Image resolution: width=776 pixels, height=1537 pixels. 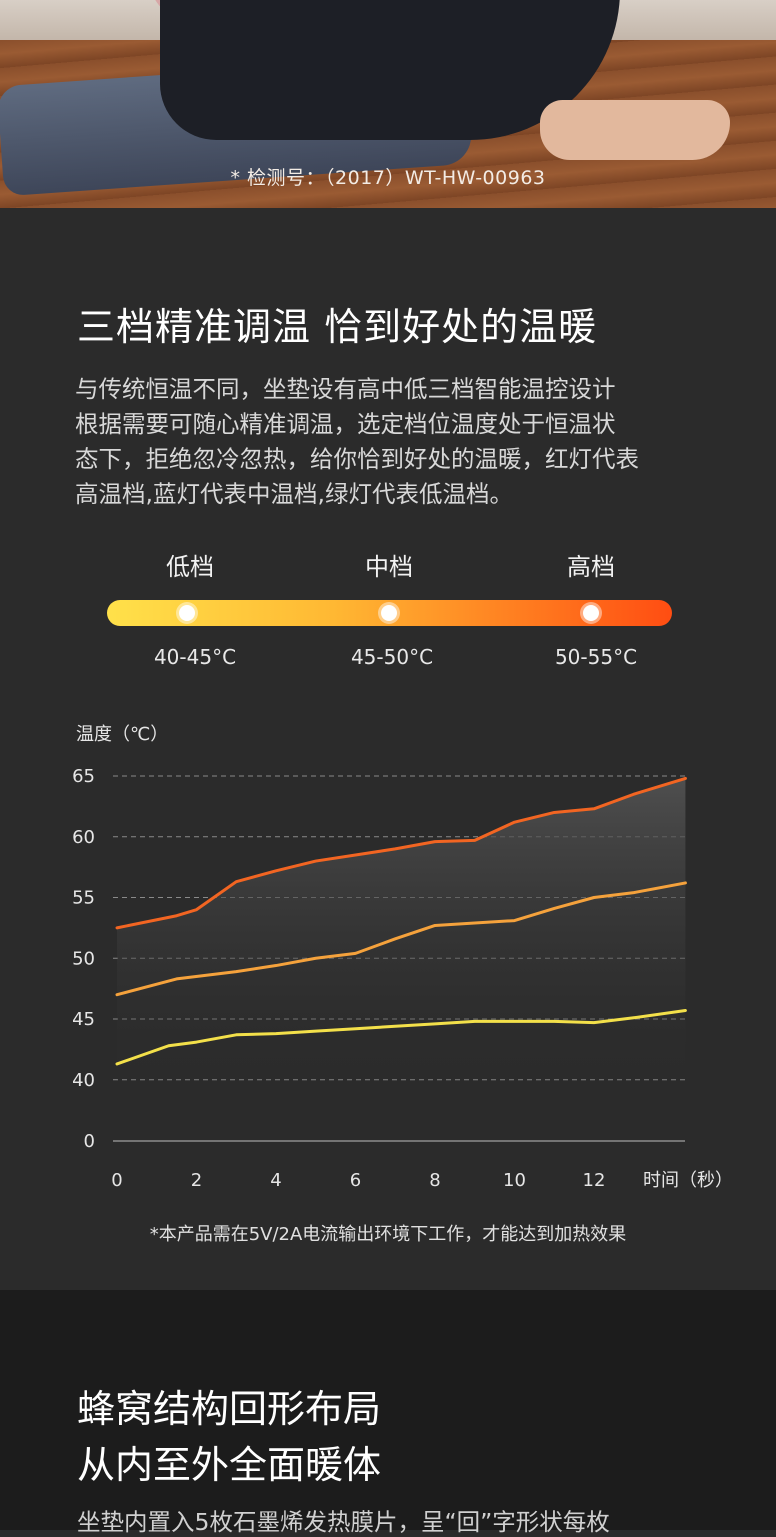 I want to click on description-line: 根据需要可随心精准调温，选定档位温度处于恒温状, so click(x=345, y=424).